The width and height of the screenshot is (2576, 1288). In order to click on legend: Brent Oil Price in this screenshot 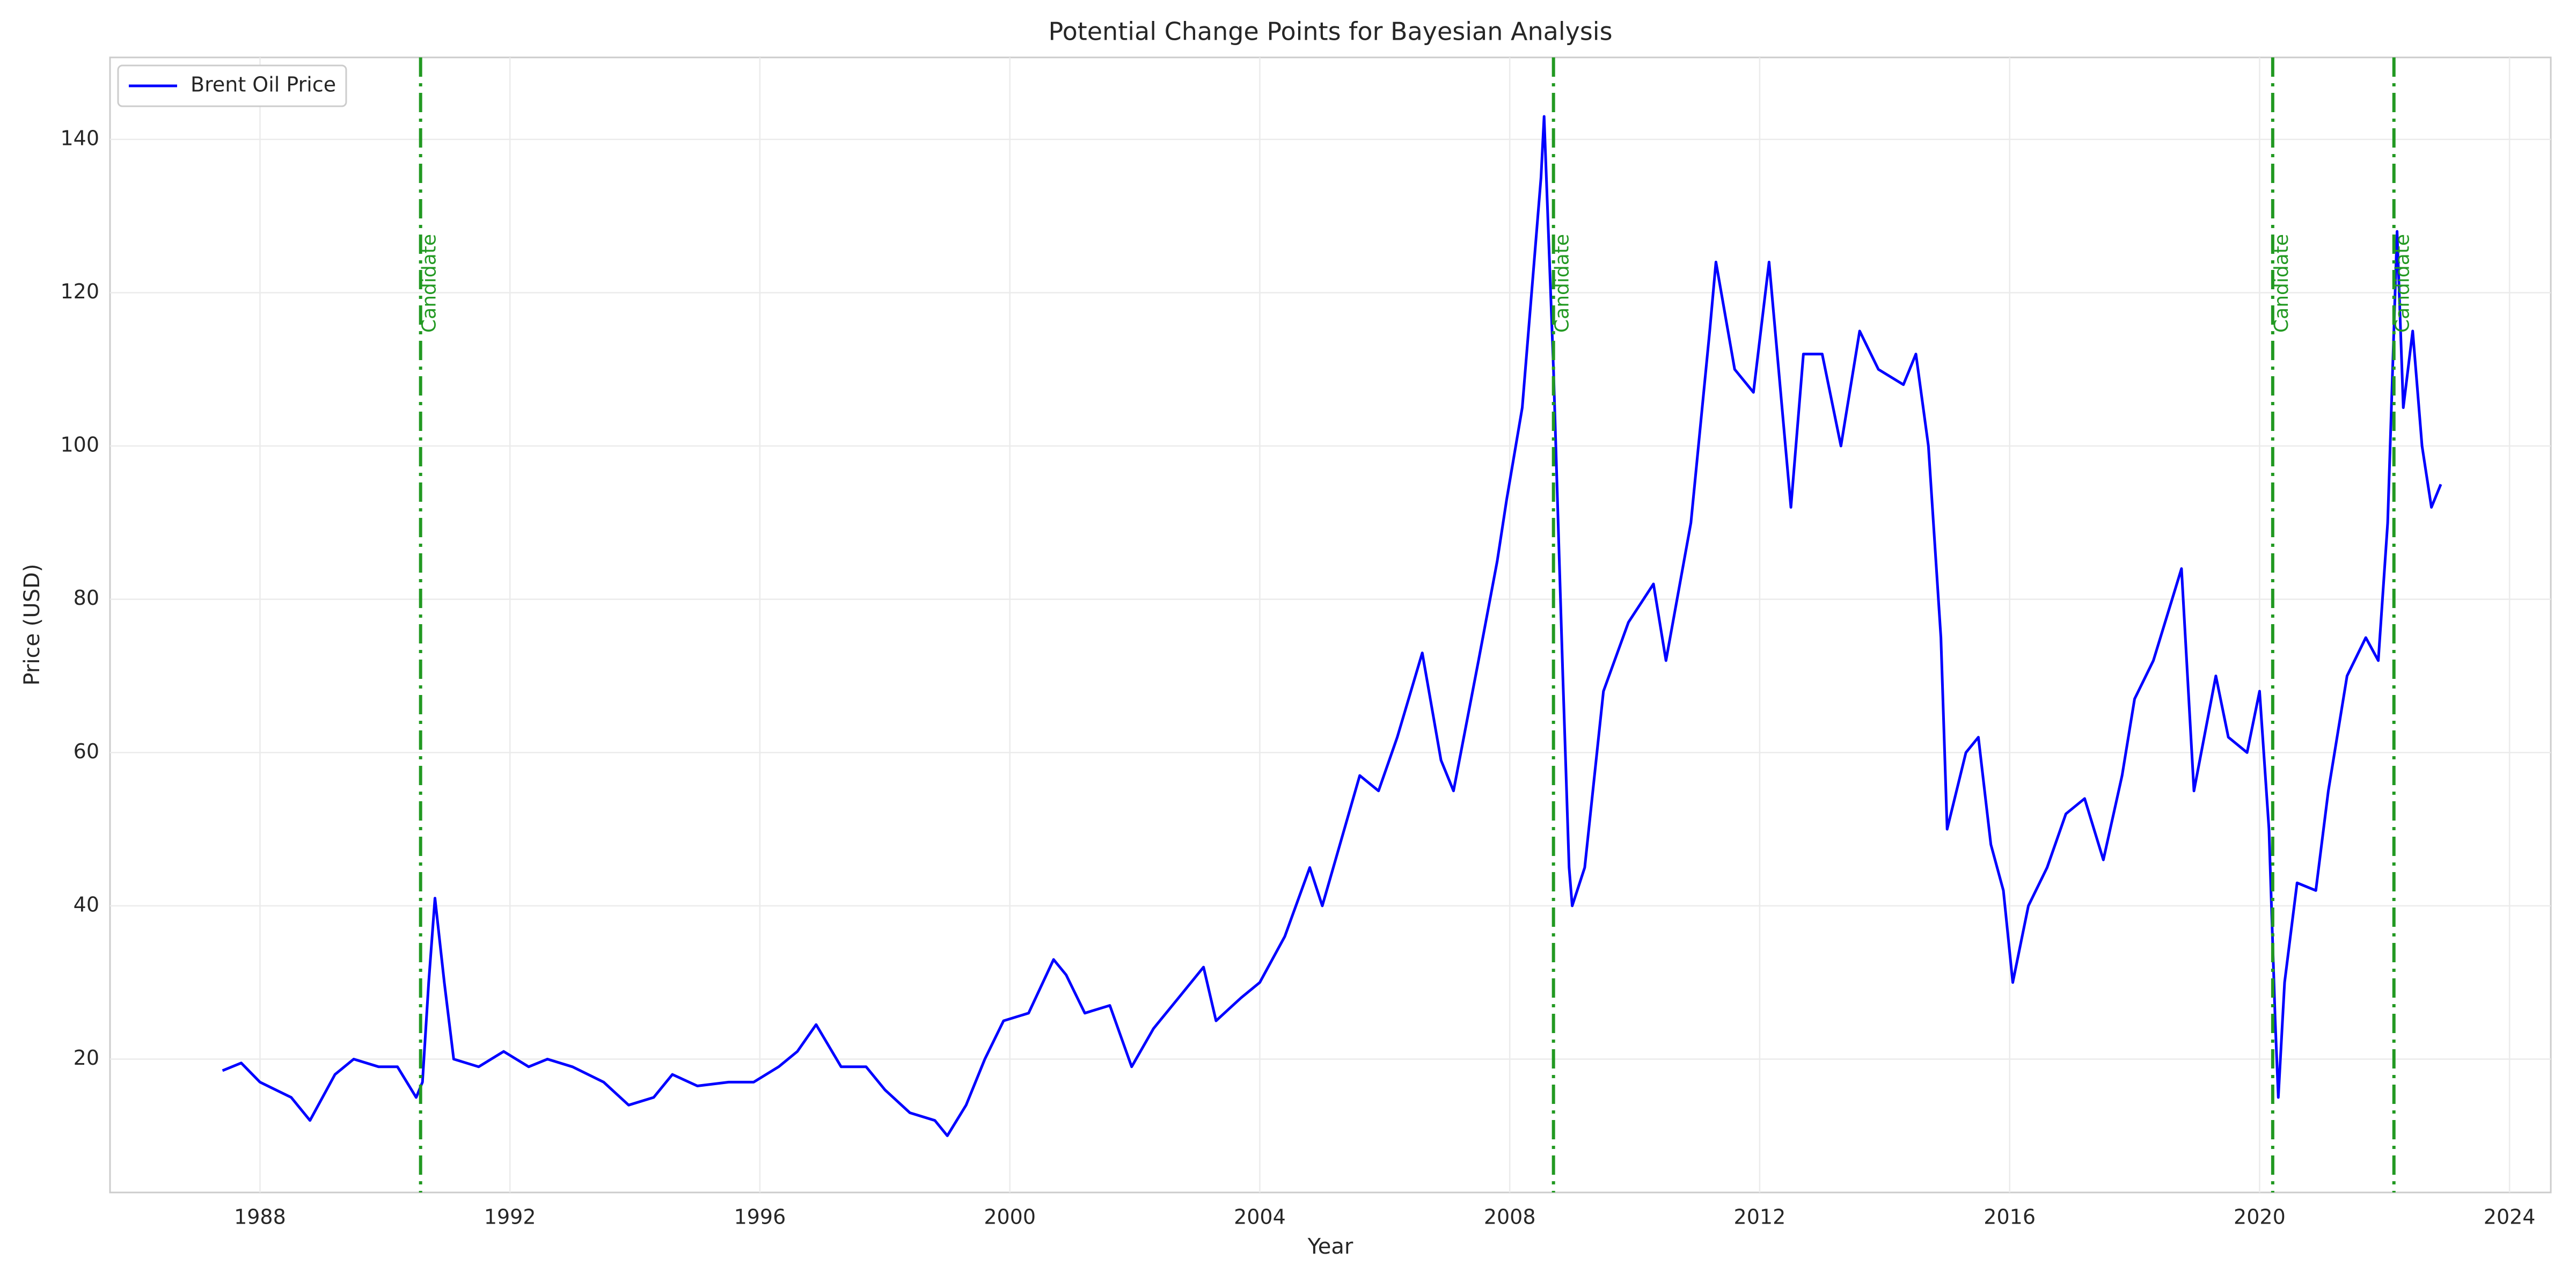, I will do `click(232, 85)`.